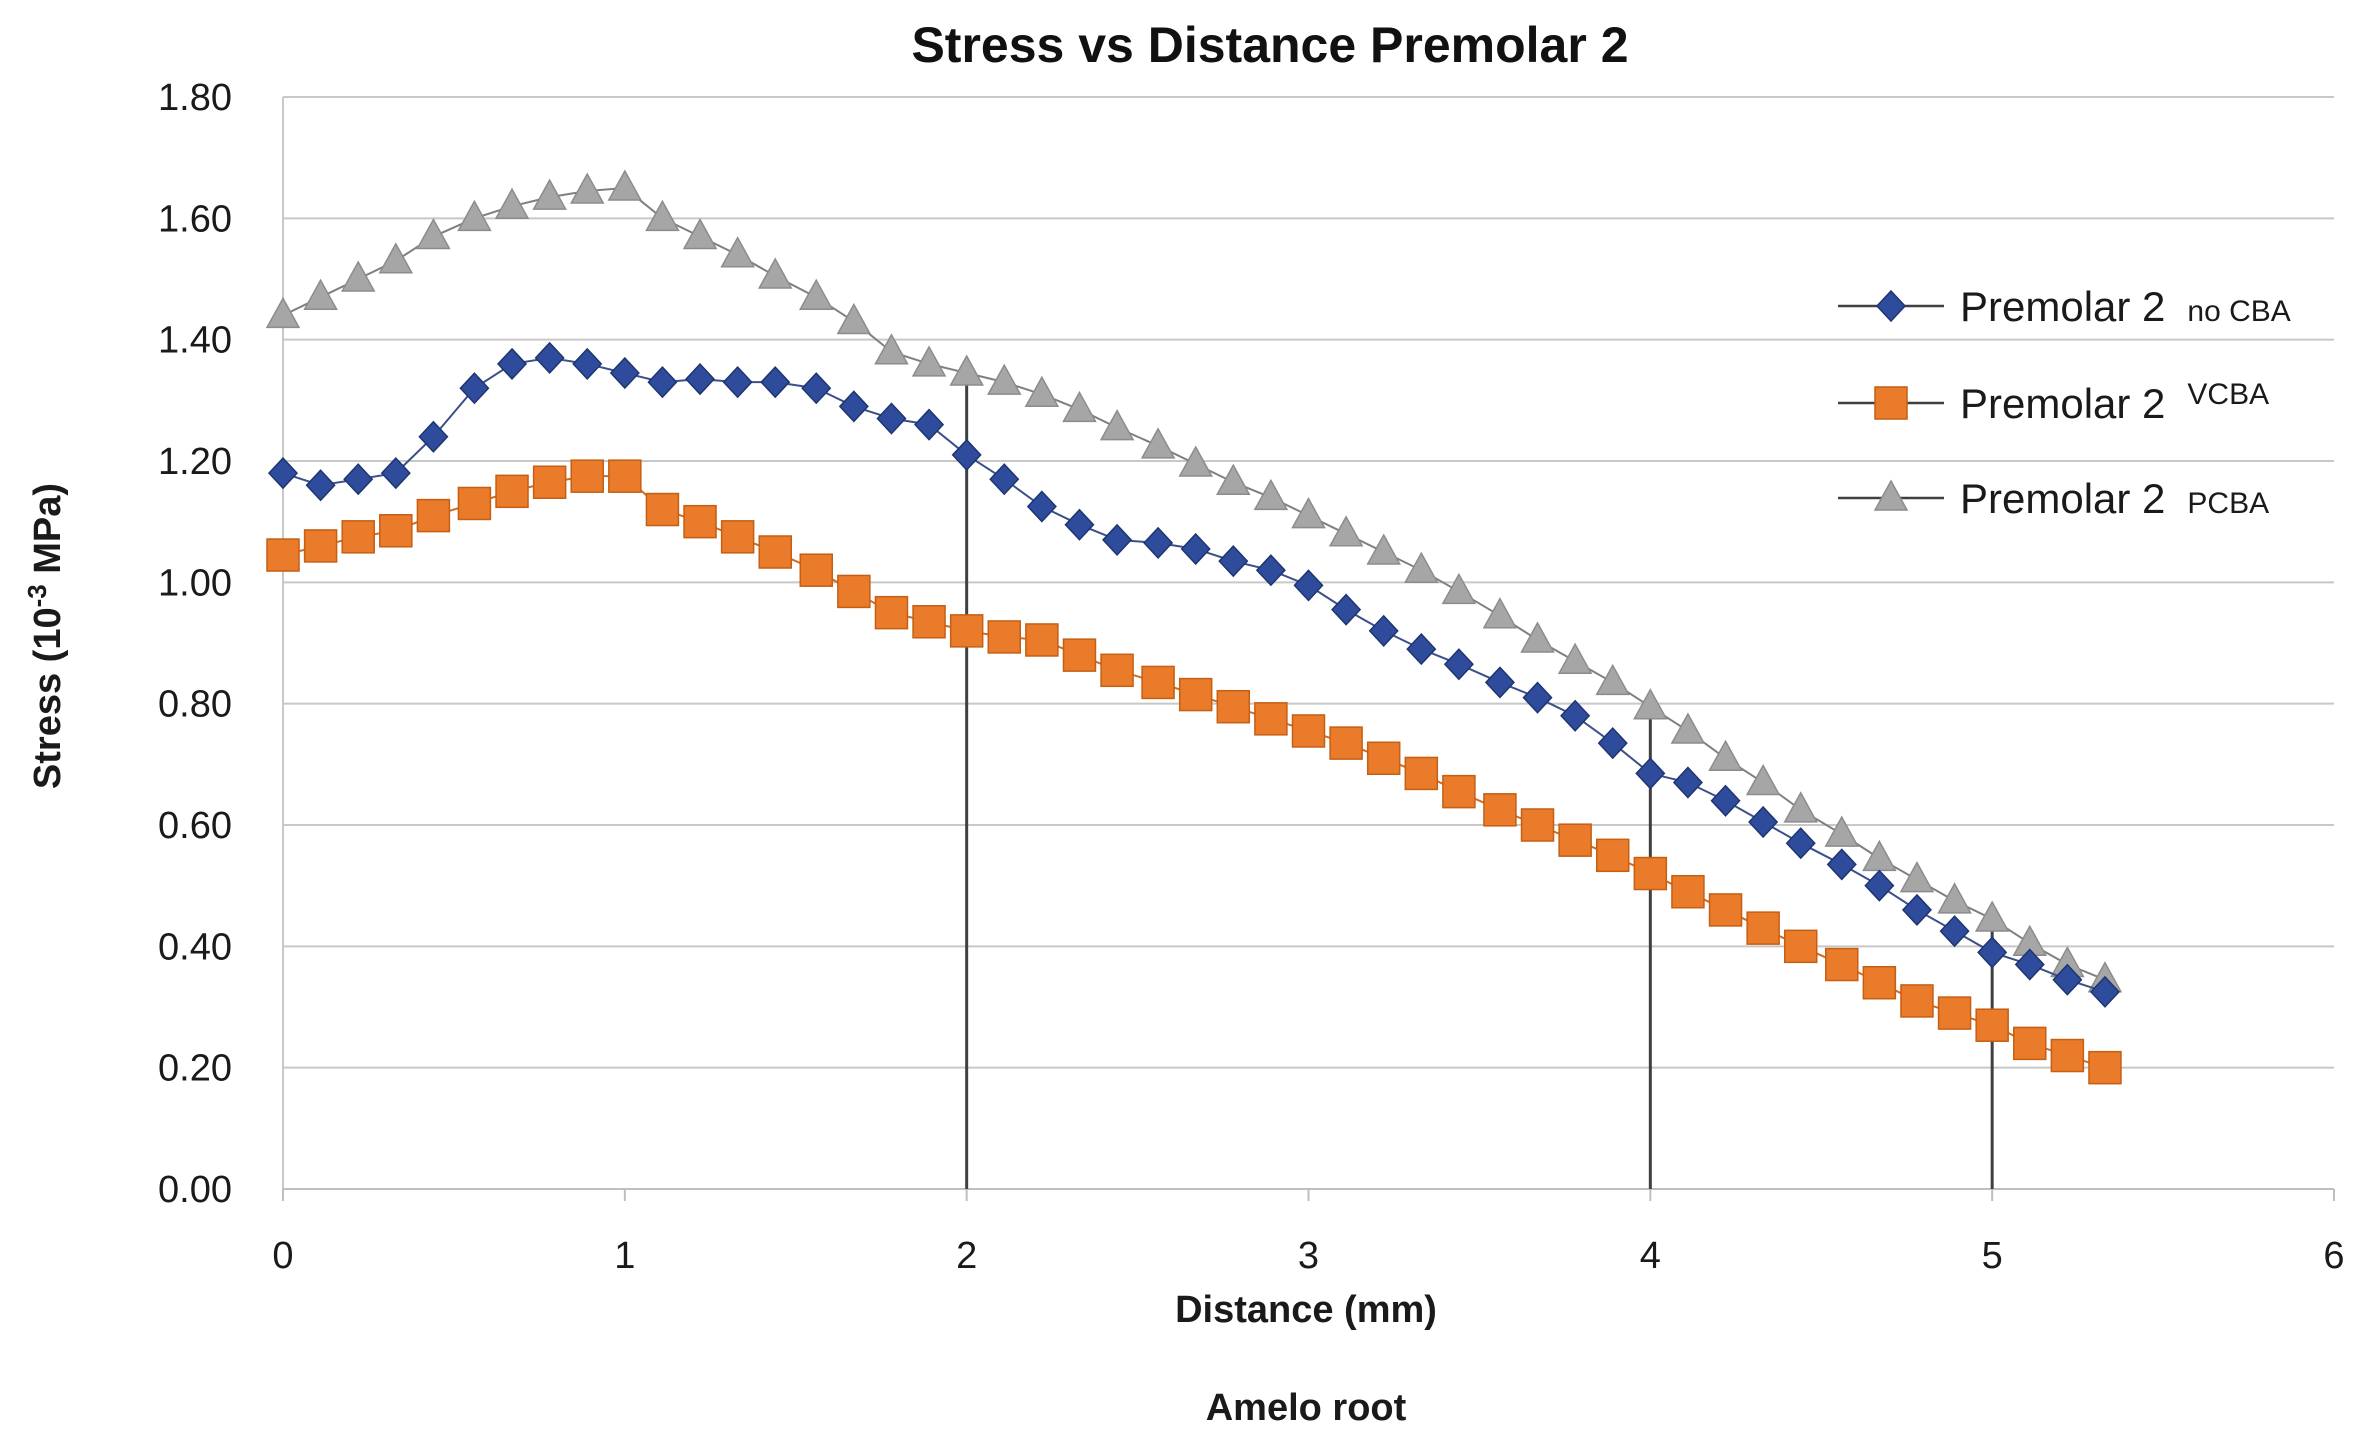 Image resolution: width=2368 pixels, height=1449 pixels. Describe the element at coordinates (1650, 1256) in the screenshot. I see `x-tick-label: 4` at that location.